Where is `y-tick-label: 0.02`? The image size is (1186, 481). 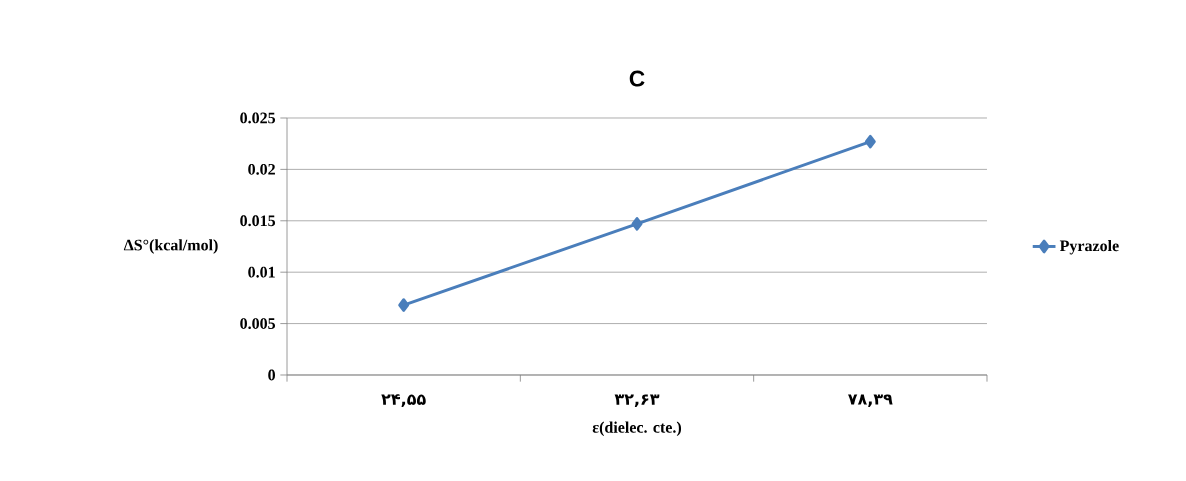 y-tick-label: 0.02 is located at coordinates (261, 169).